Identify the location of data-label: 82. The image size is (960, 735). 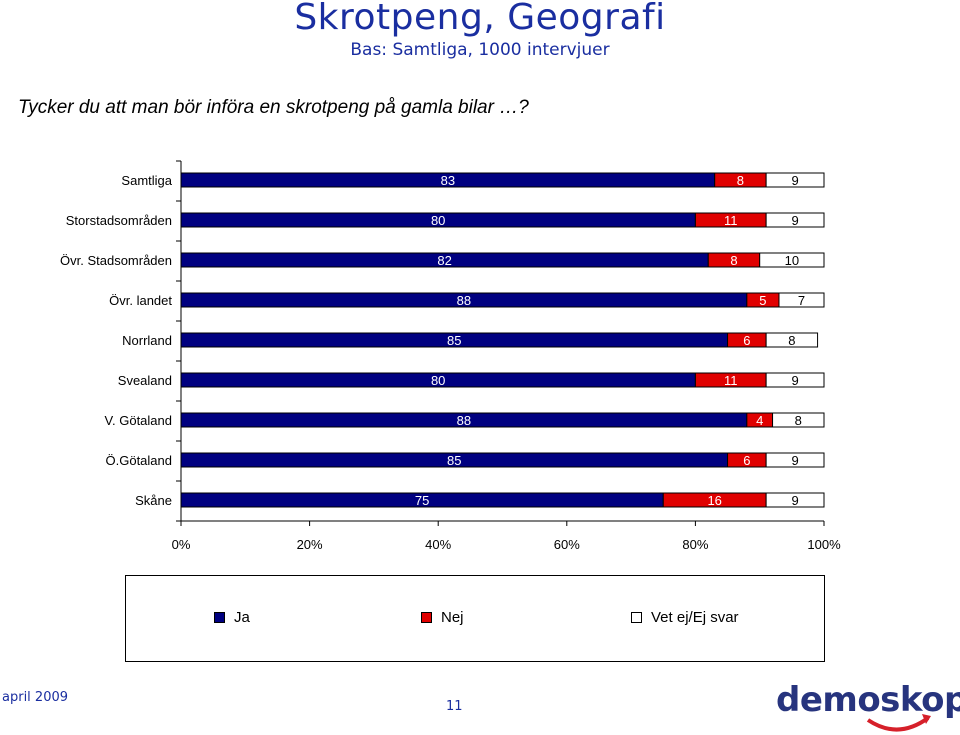
(444, 260).